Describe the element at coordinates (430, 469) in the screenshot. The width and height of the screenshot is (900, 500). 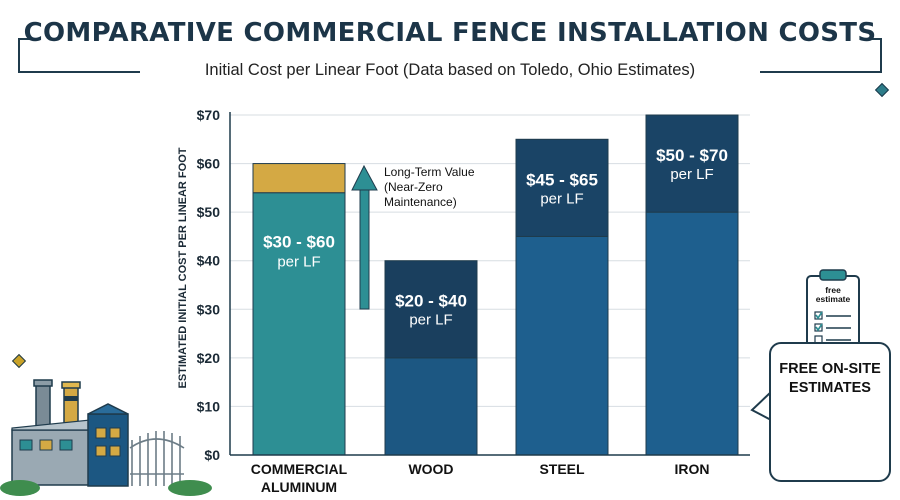
I see `x-category-label: WOOD` at that location.